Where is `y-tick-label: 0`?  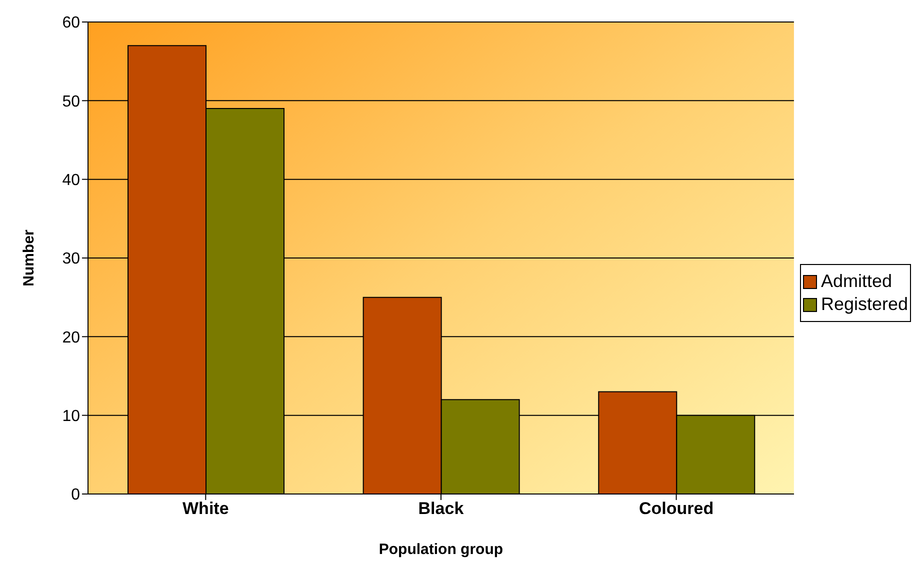 y-tick-label: 0 is located at coordinates (75, 495).